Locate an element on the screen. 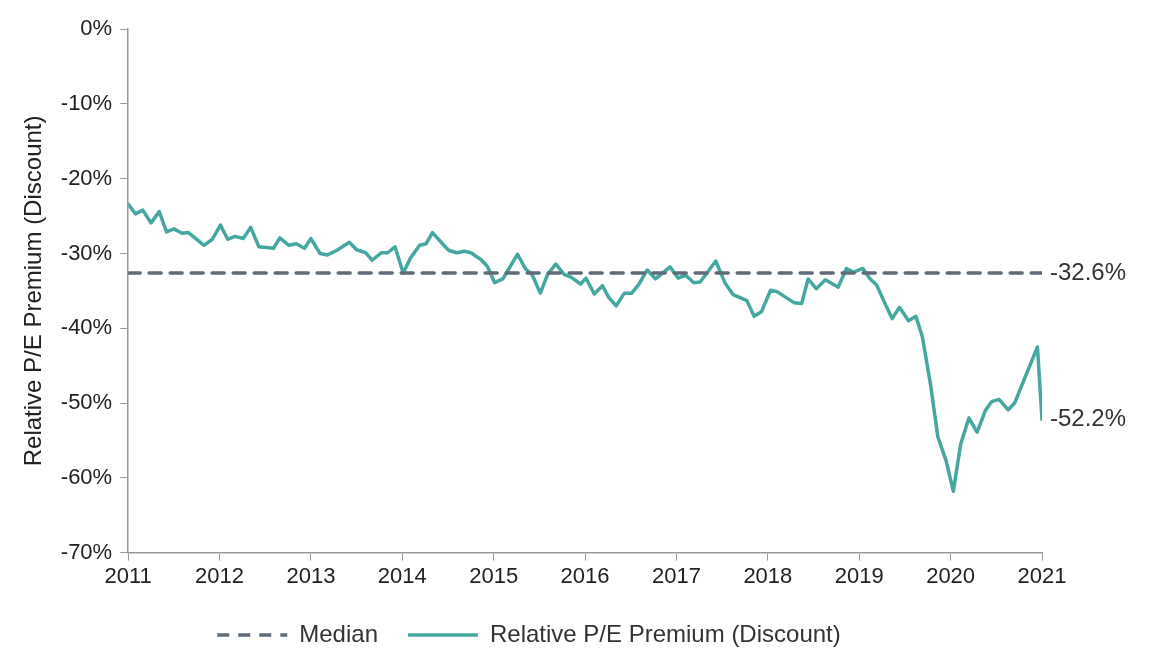 Image resolution: width=1155 pixels, height=665 pixels. annotation: -32.6% is located at coordinates (1088, 271).